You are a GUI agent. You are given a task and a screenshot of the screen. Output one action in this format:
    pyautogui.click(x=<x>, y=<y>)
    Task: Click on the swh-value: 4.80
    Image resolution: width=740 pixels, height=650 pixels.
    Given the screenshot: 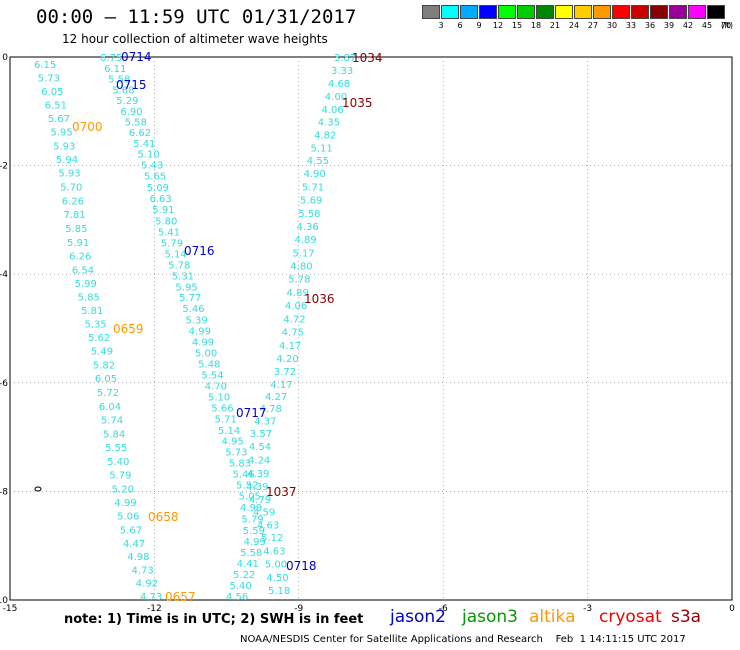 What is the action you would take?
    pyautogui.click(x=301, y=267)
    